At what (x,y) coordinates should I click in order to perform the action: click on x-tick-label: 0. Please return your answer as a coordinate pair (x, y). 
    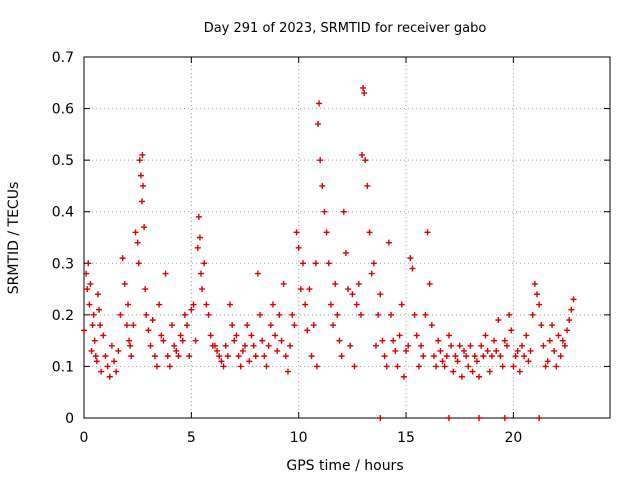
    Looking at the image, I should click on (84, 438).